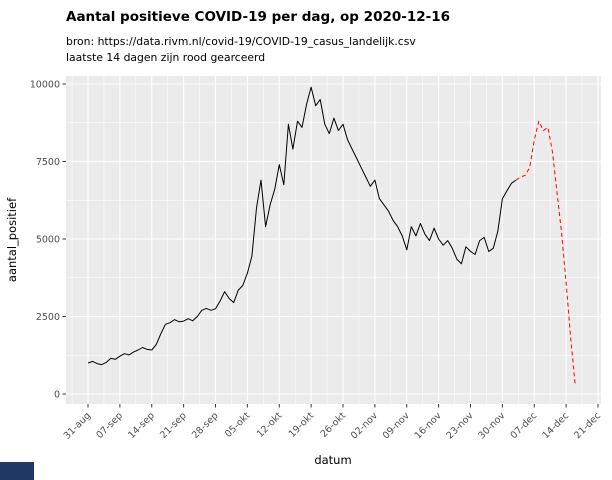 The width and height of the screenshot is (612, 480). Describe the element at coordinates (491, 425) in the screenshot. I see `x-tick-label: 30-nov` at that location.